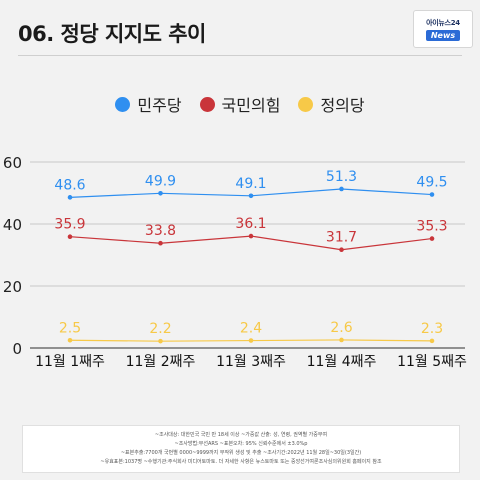 Image resolution: width=480 pixels, height=480 pixels. What do you see at coordinates (251, 362) in the screenshot?
I see `x-tick-label: 11월 3째주` at bounding box center [251, 362].